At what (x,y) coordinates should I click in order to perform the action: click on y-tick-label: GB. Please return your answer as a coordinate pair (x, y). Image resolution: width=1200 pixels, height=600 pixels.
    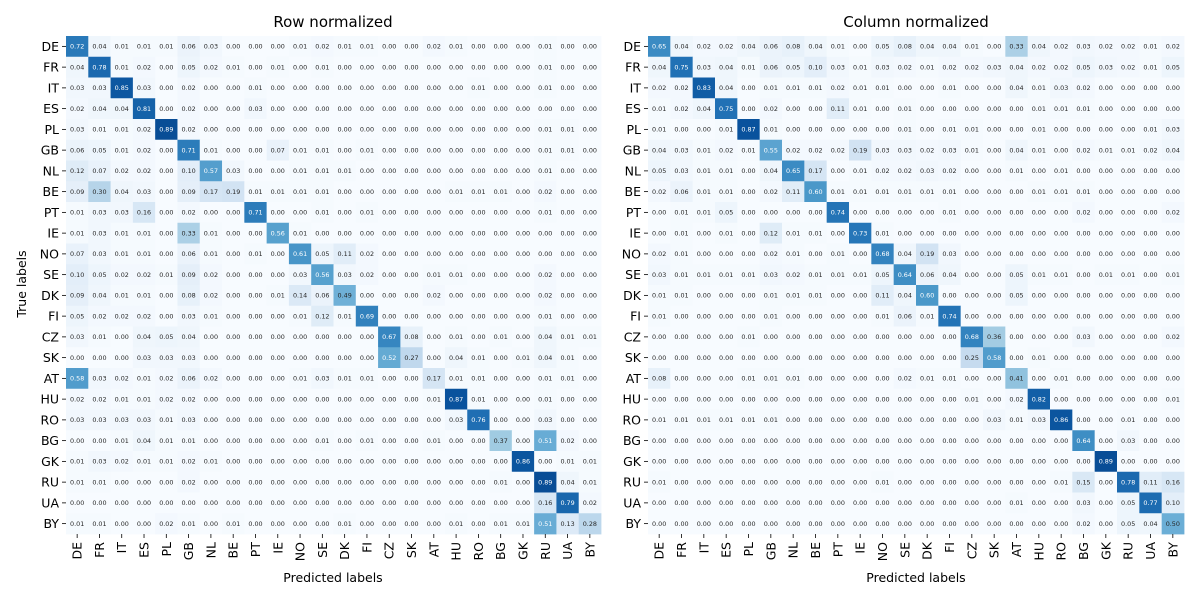
    Looking at the image, I should click on (632, 150).